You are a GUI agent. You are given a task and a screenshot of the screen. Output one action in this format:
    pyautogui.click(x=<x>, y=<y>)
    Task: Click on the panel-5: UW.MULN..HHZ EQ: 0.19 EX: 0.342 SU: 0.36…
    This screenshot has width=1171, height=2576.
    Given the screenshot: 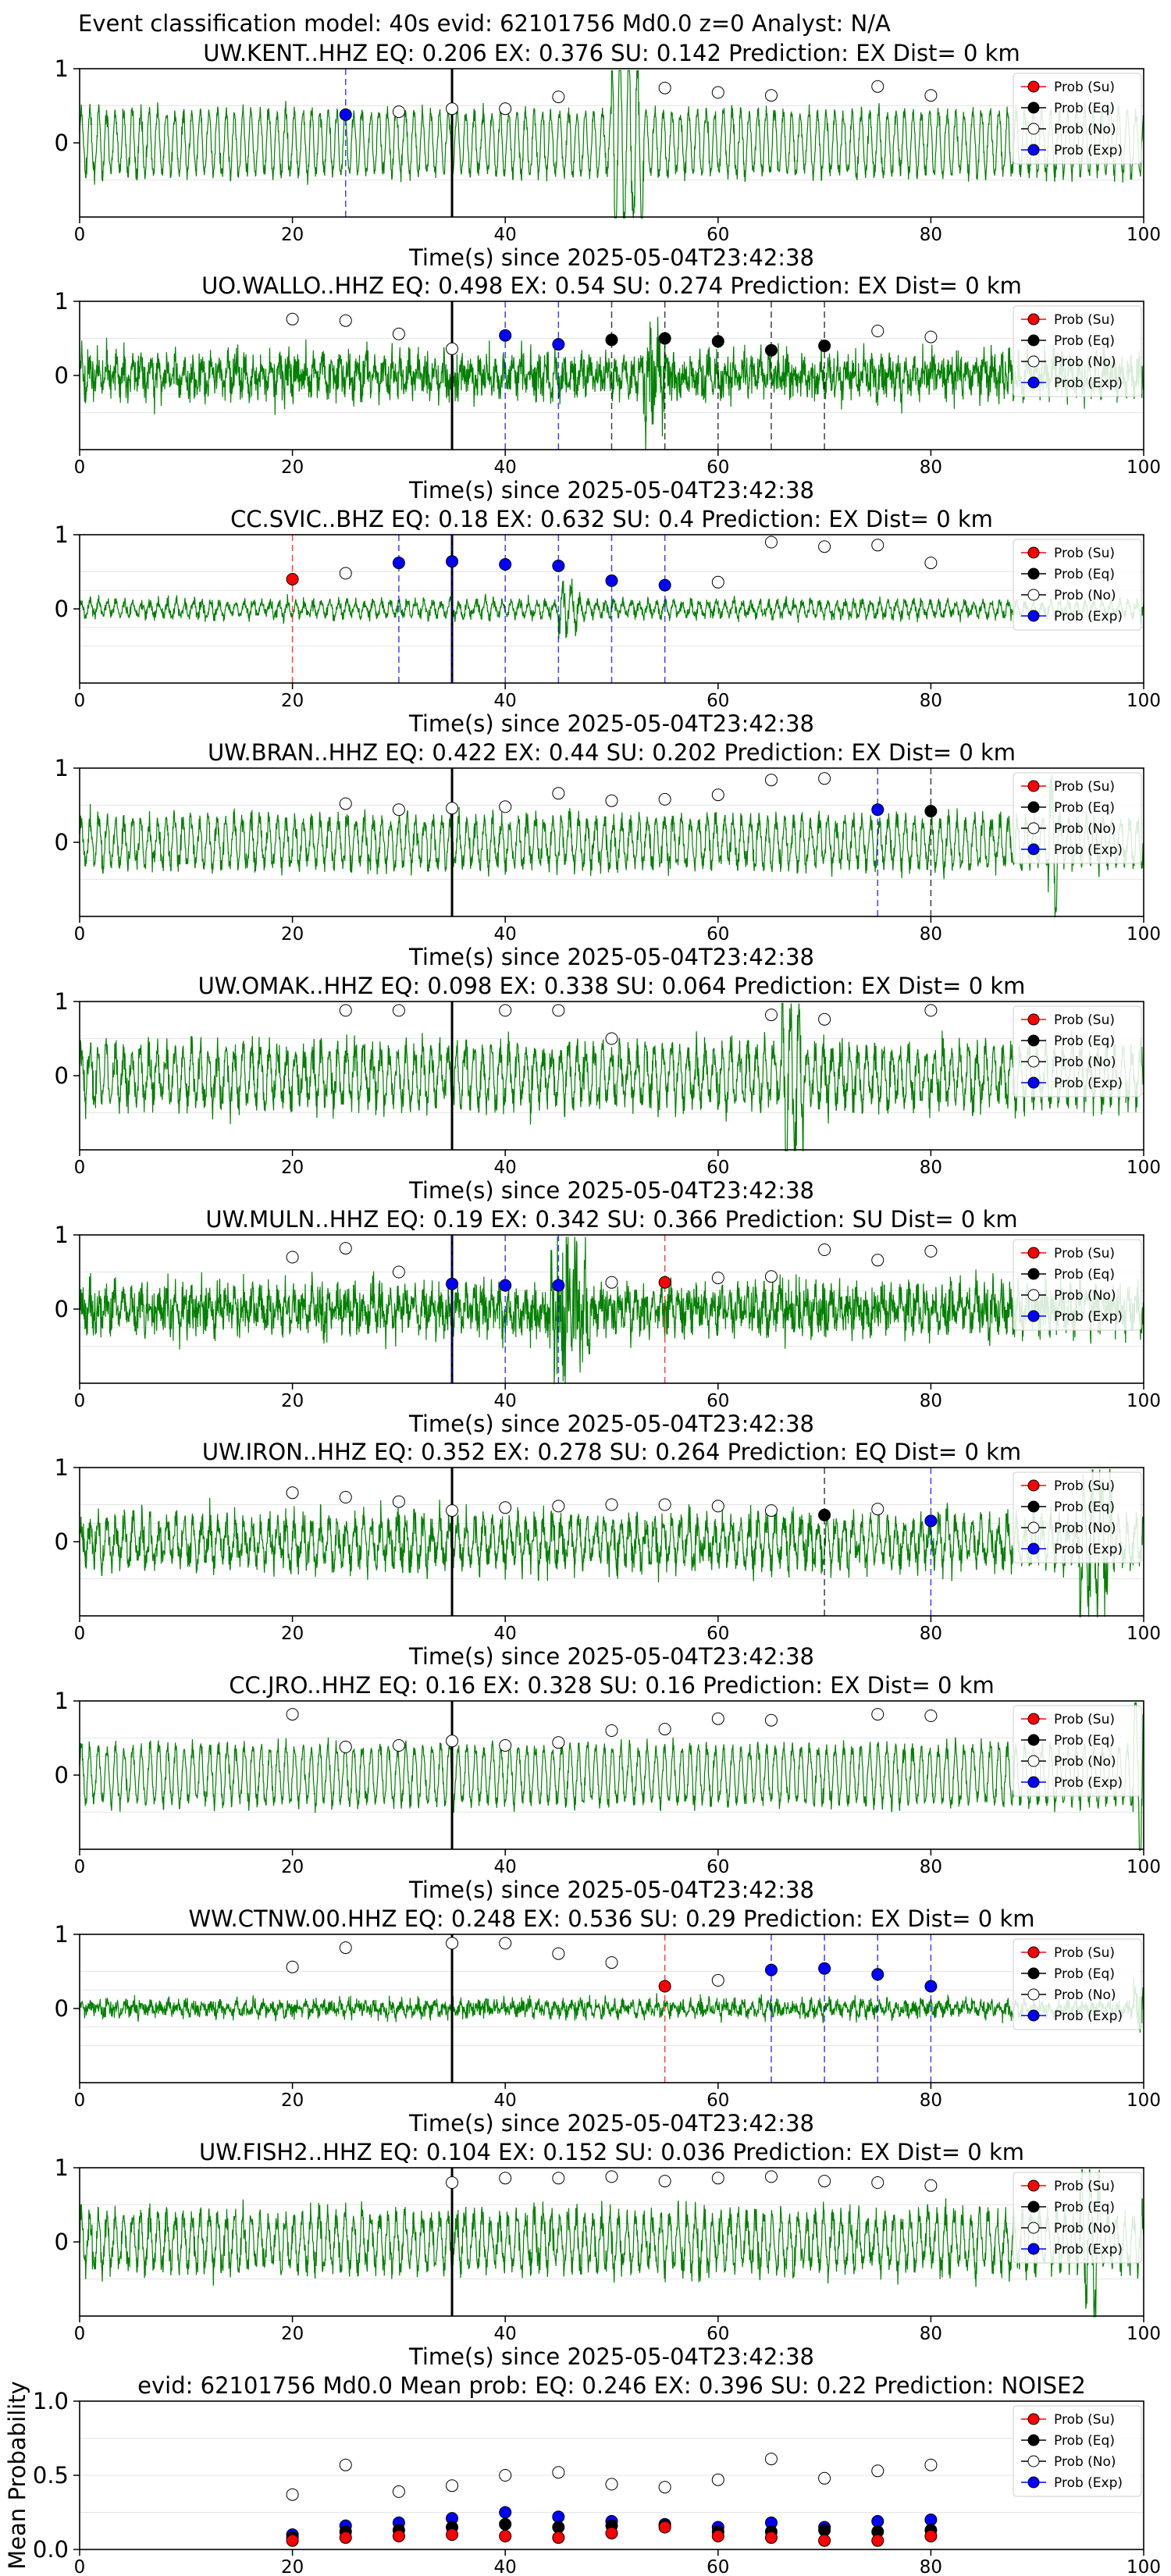 What is the action you would take?
    pyautogui.click(x=608, y=1321)
    